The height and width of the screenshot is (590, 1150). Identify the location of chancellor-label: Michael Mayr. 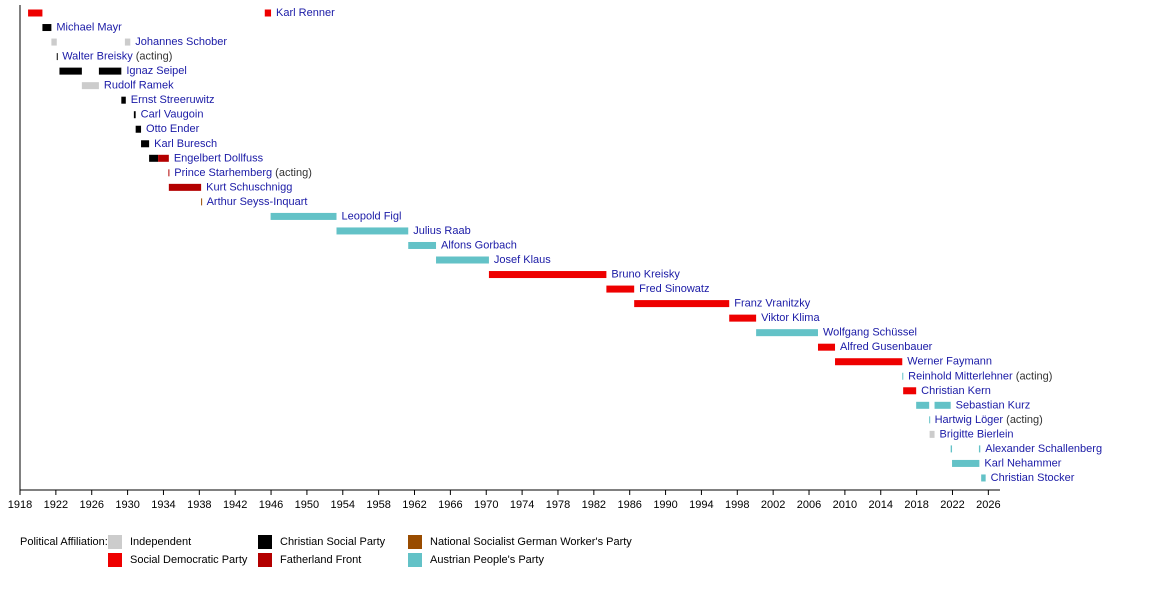
(89, 27).